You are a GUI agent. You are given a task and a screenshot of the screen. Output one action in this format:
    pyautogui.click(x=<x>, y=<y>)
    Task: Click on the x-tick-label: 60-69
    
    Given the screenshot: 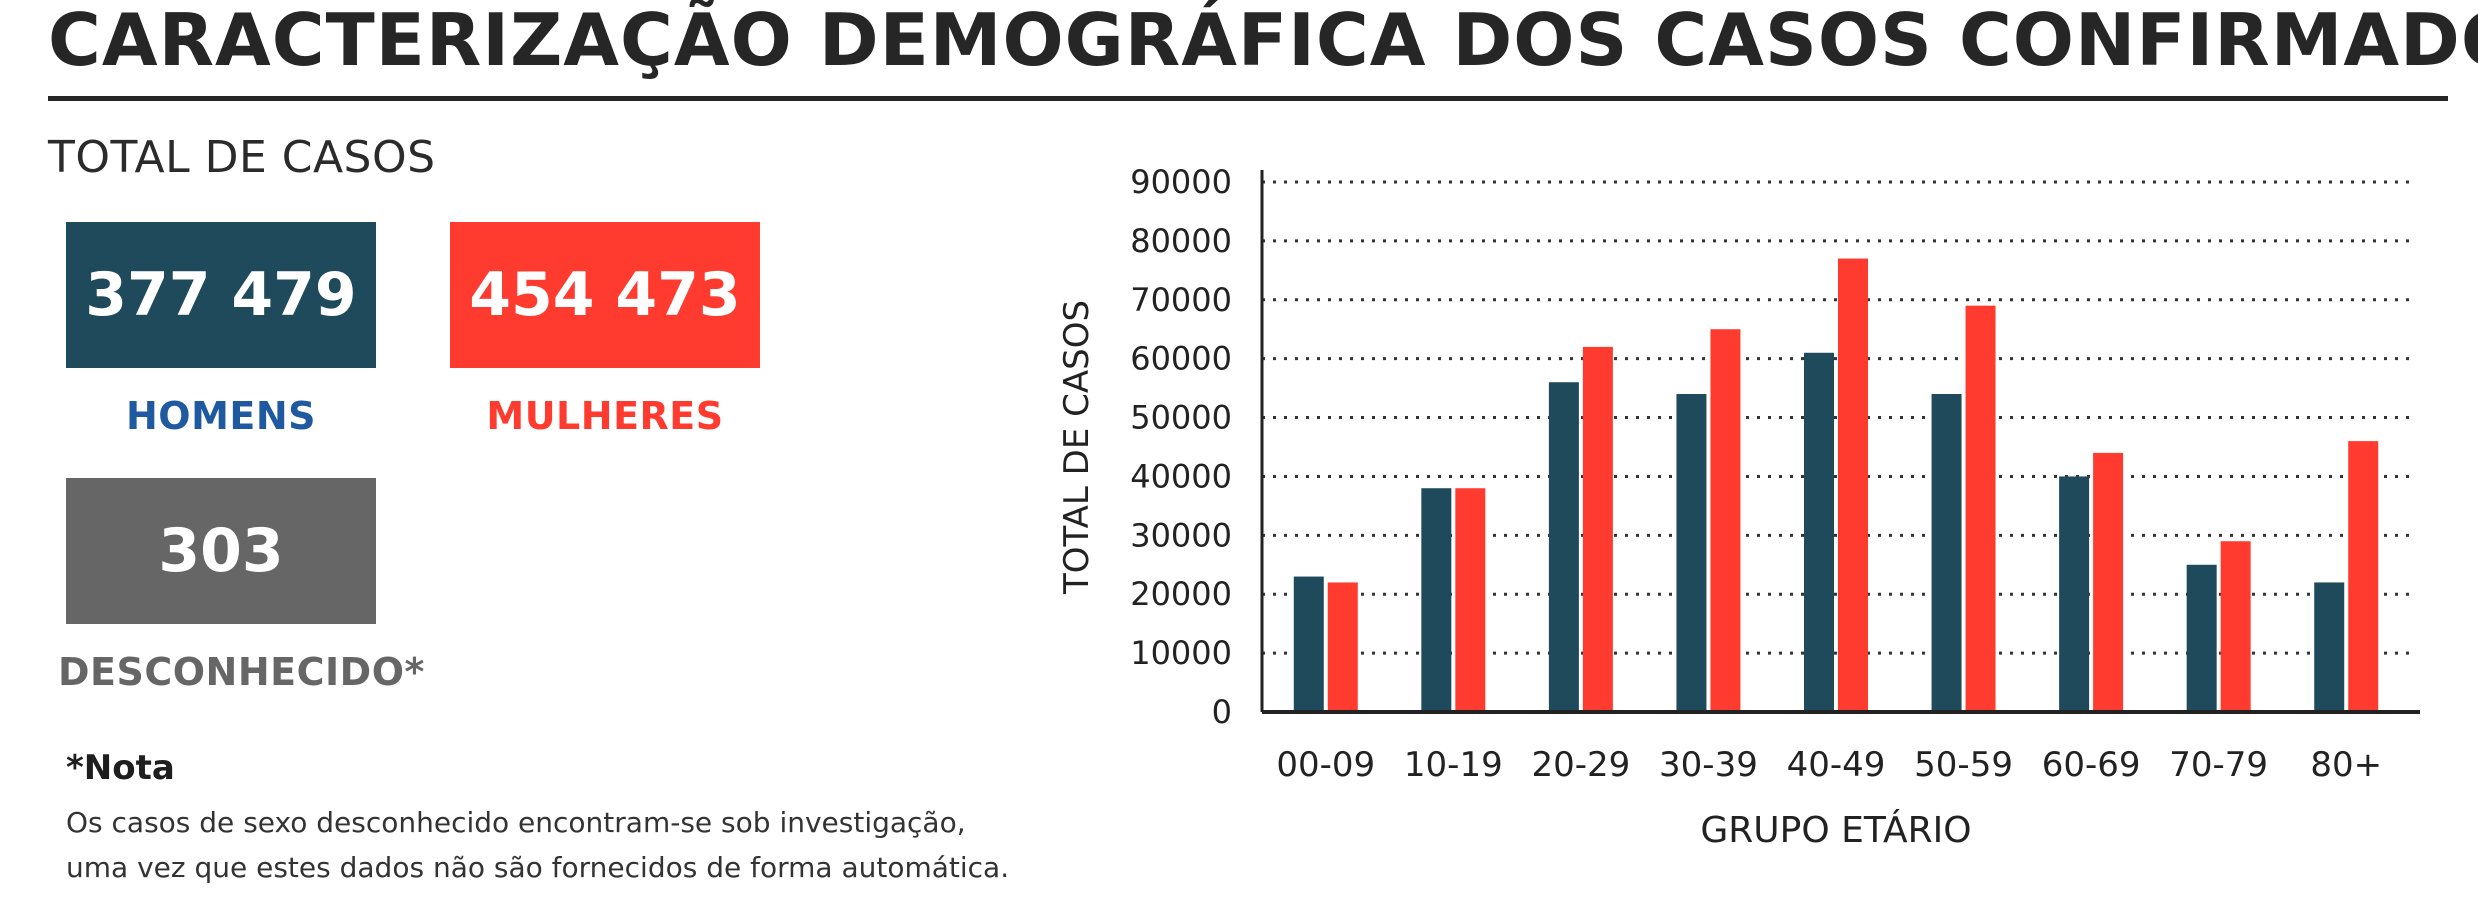 What is the action you would take?
    pyautogui.click(x=2091, y=765)
    